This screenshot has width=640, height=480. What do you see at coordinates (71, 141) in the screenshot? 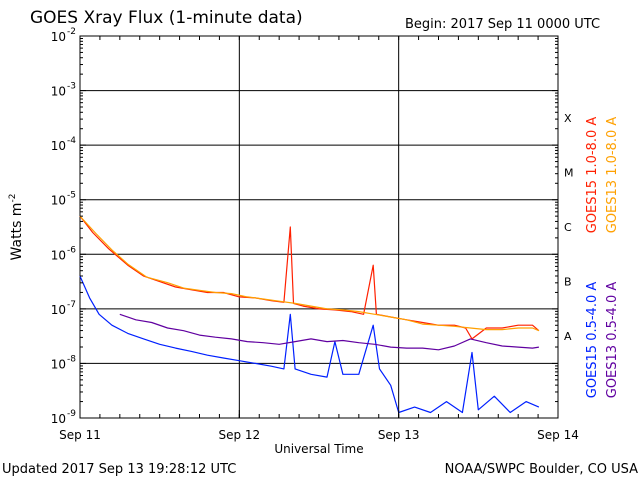
I see `y-tick-exponent: -4` at bounding box center [71, 141].